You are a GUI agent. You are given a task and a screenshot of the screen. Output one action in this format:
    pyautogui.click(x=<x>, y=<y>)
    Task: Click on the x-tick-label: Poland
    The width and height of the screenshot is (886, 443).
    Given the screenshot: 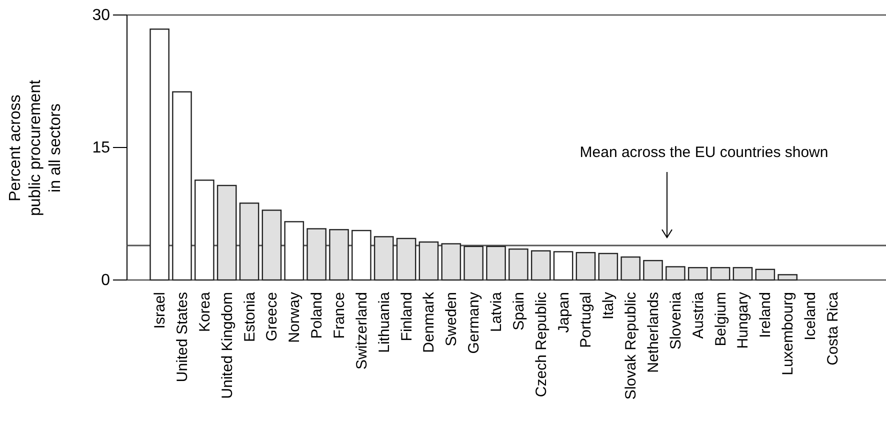 What is the action you would take?
    pyautogui.click(x=317, y=315)
    